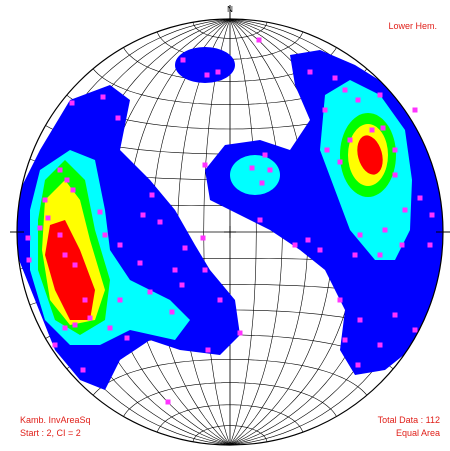  What do you see at coordinates (55, 420) in the screenshot?
I see `method-label: Kamb. InvAreaSq` at bounding box center [55, 420].